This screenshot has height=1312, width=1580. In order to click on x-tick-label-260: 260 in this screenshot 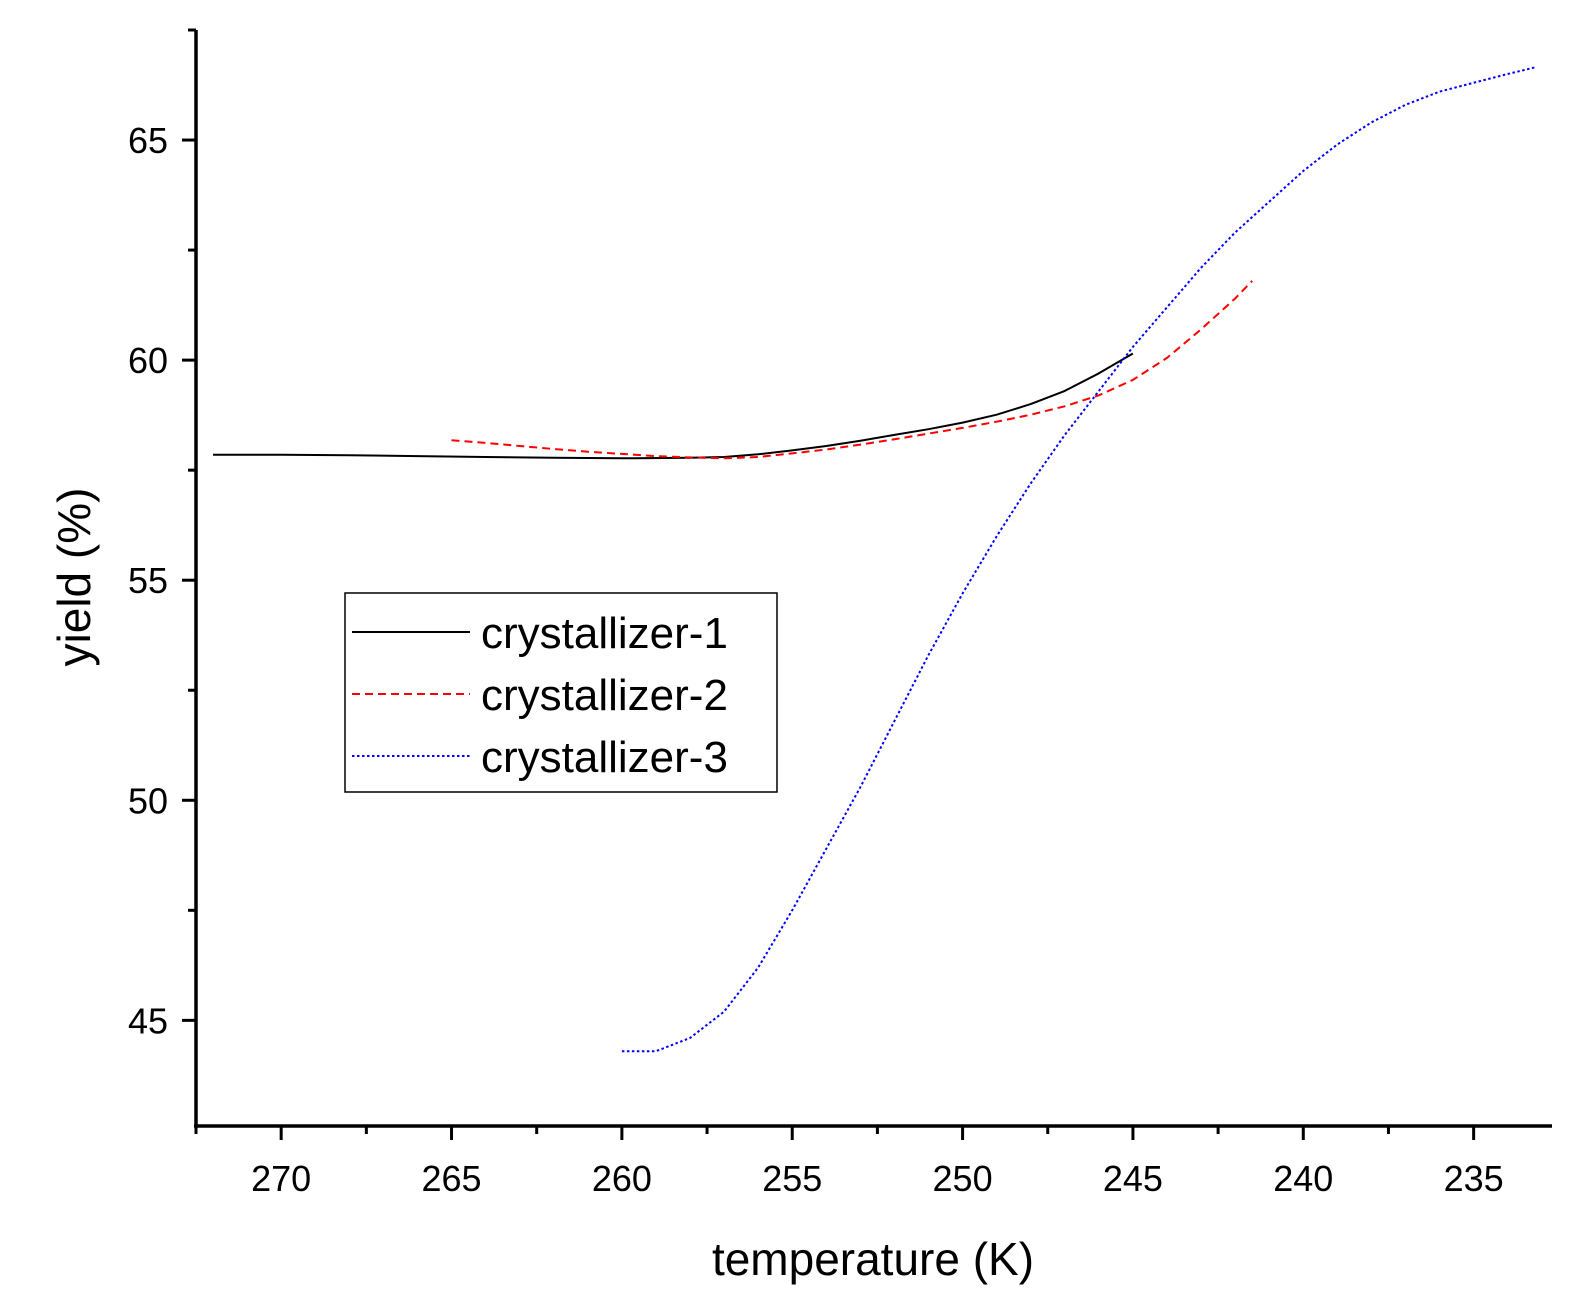, I will do `click(622, 1178)`.